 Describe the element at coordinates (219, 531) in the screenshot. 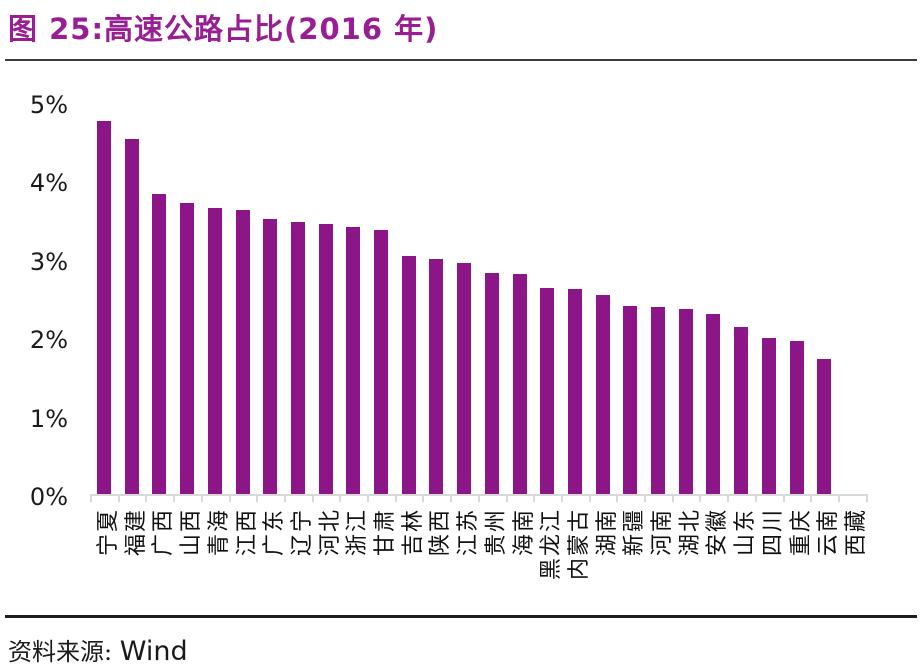

I see `x-axis-category-label: 青海` at that location.